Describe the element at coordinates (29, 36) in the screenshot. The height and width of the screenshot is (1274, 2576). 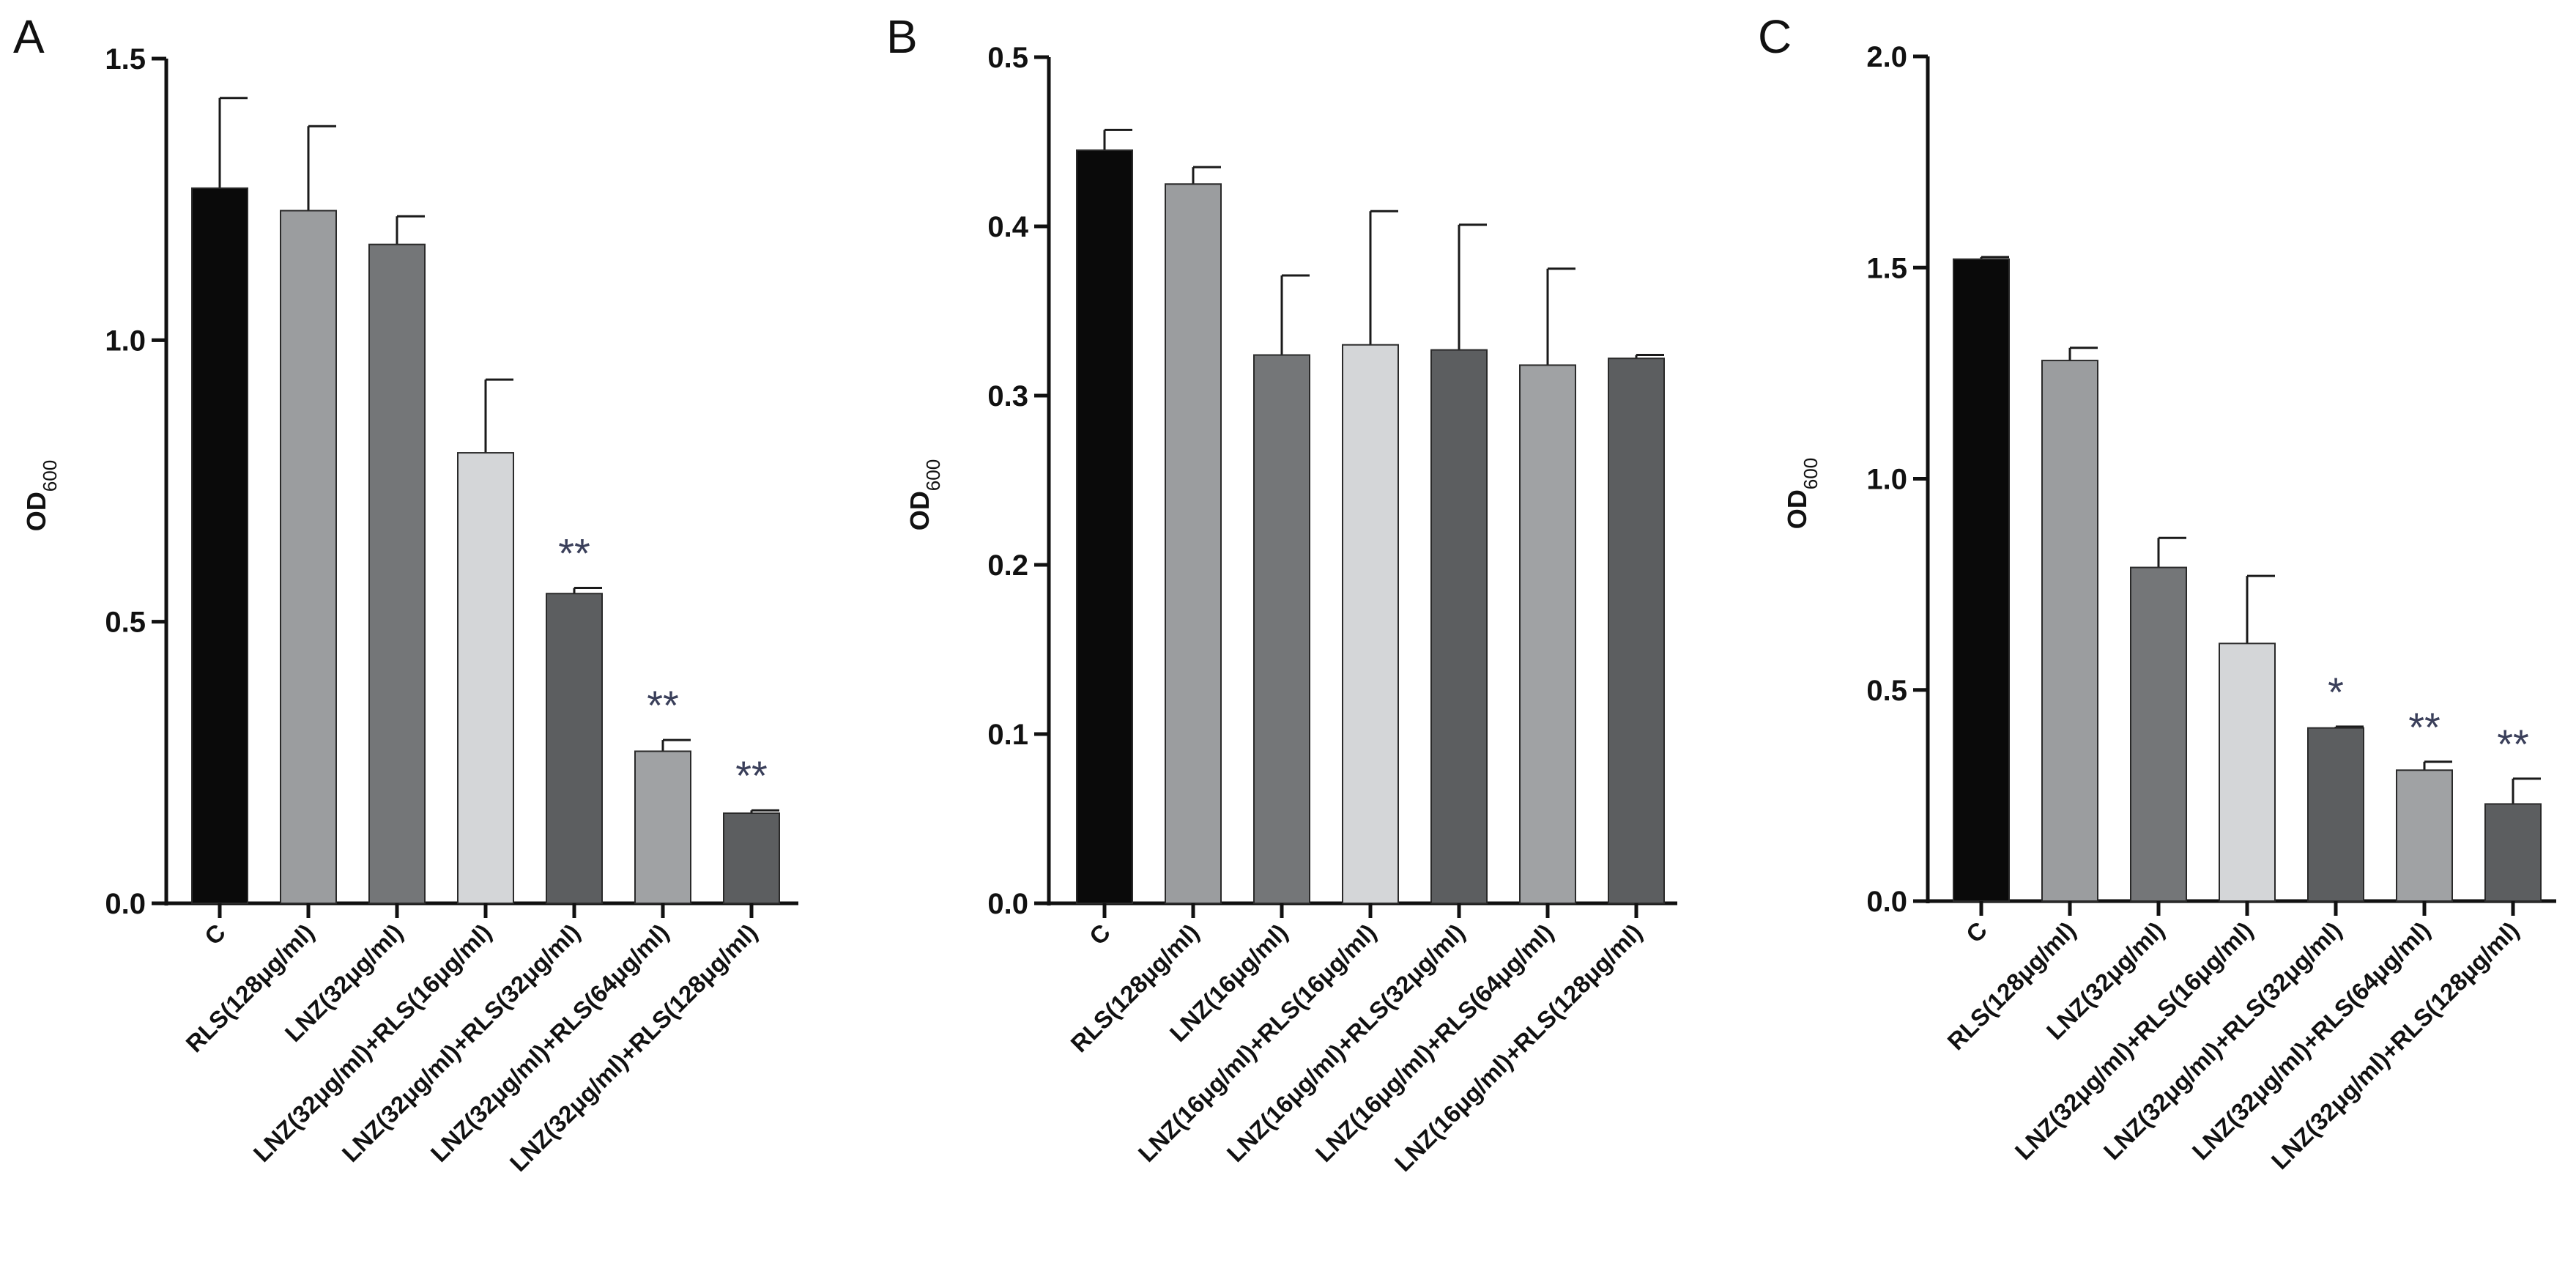
I see `panel-letter: A` at that location.